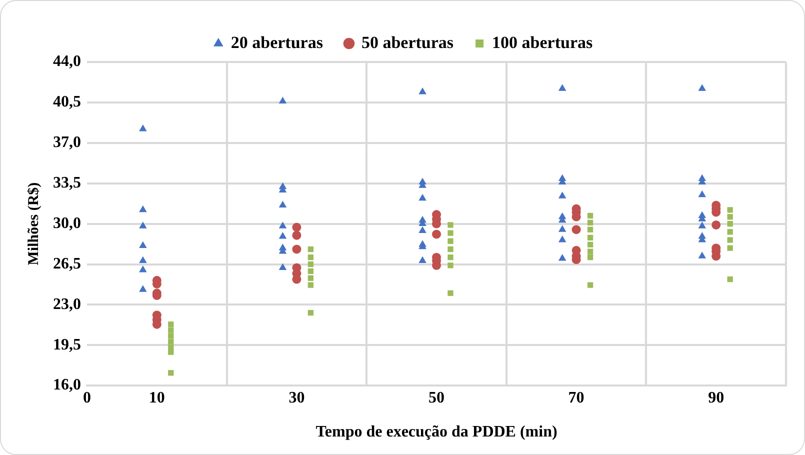 This screenshot has width=805, height=455. Describe the element at coordinates (407, 42) in the screenshot. I see `legend-label: 50 aberturas` at that location.